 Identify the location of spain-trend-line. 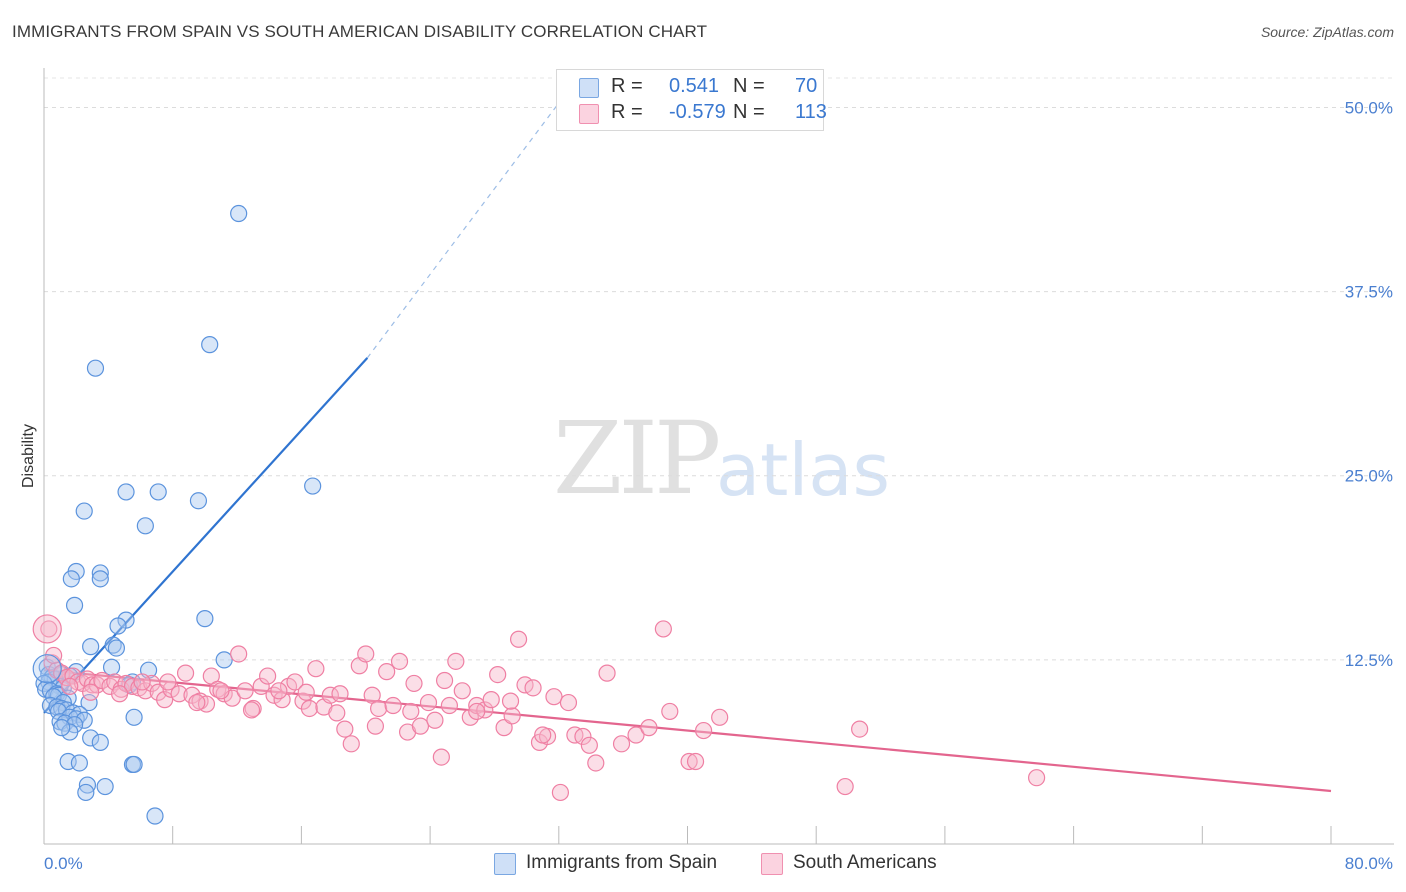
(206, 535).